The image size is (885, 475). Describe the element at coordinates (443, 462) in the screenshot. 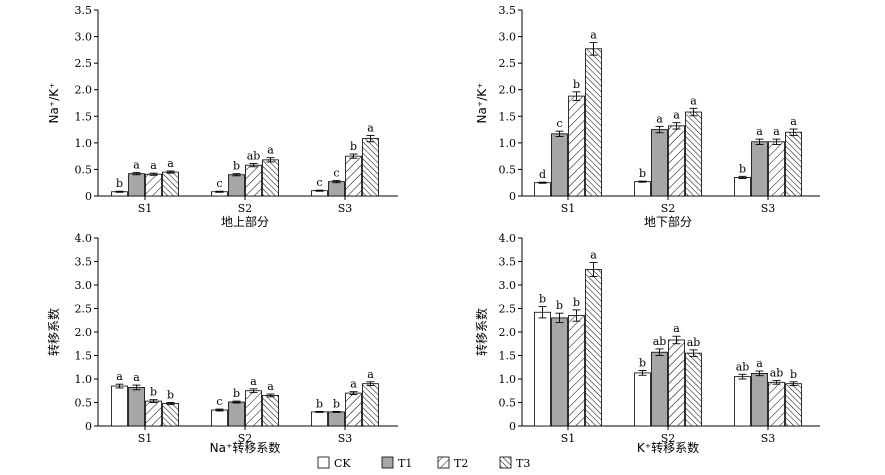

I see `legend-swatch-t2` at that location.